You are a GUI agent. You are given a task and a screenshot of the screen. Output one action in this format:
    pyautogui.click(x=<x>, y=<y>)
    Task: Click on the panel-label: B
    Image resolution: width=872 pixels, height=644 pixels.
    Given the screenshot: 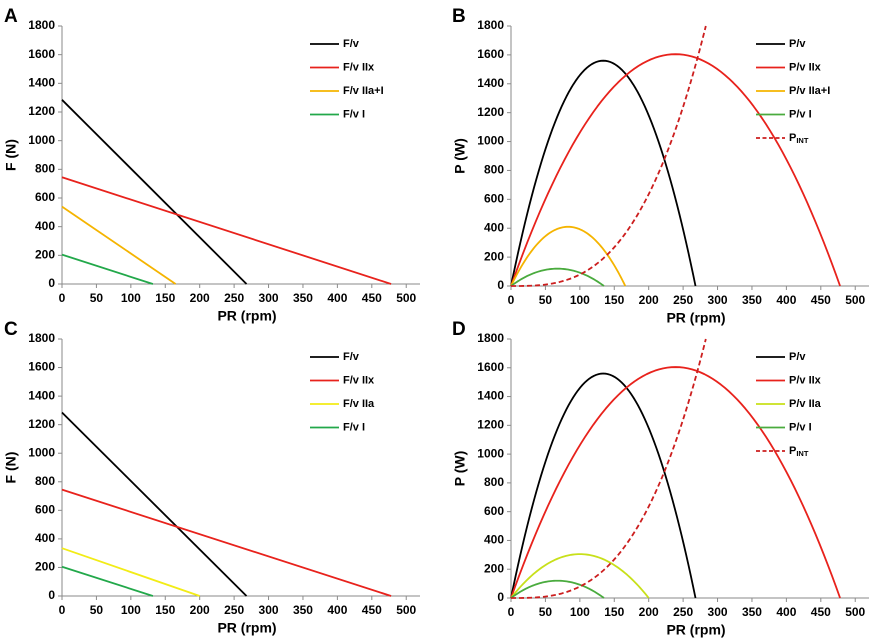 What is the action you would take?
    pyautogui.click(x=459, y=16)
    